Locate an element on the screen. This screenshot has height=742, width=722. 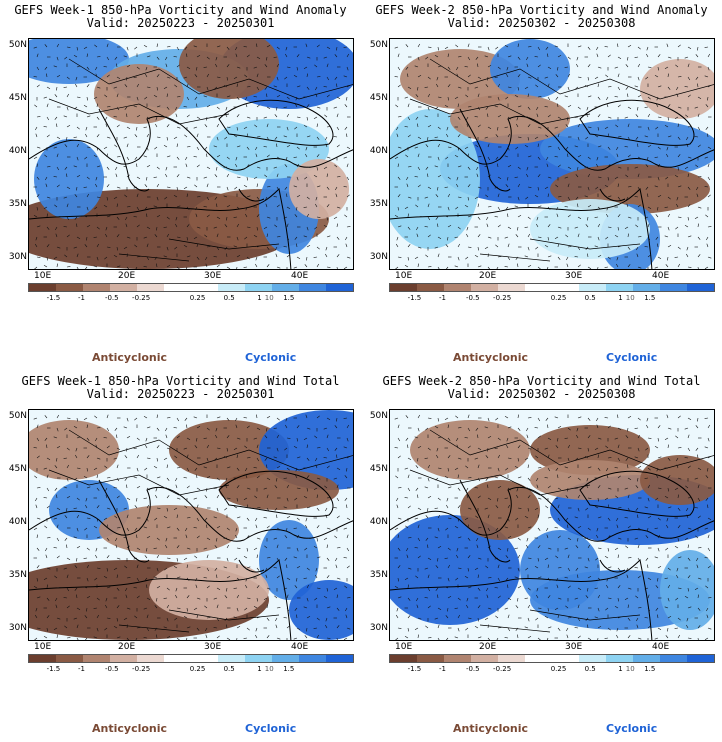
colorbar-tick-label: -1.5 is located at coordinates (53, 298).